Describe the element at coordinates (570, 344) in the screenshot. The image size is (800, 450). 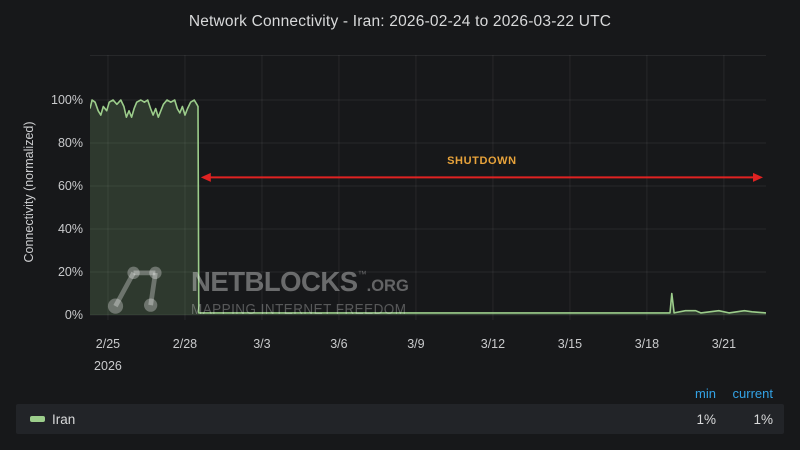
I see `x-tick-label: 3/15` at that location.